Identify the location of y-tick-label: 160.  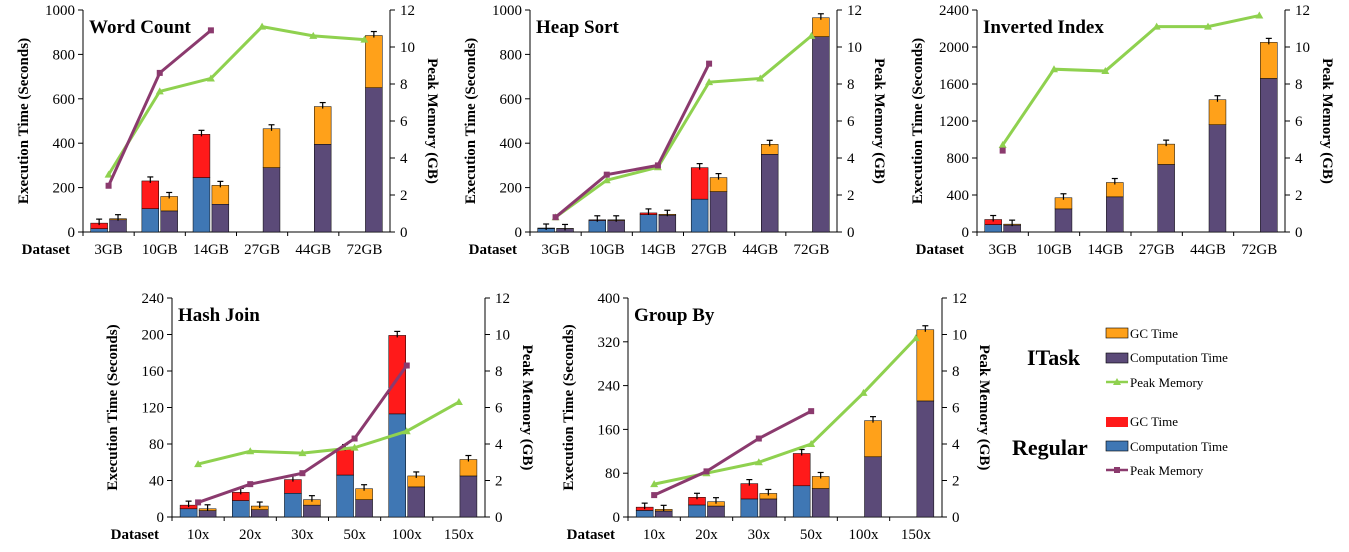
(609, 430).